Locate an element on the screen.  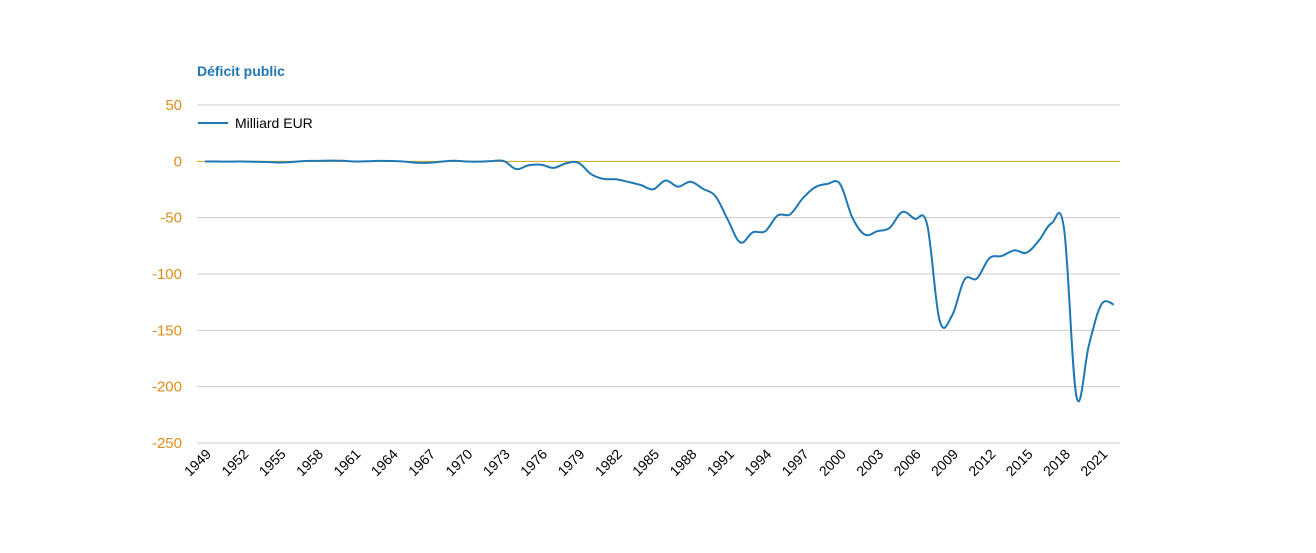
x-tick-label: 2018 is located at coordinates (1056, 462).